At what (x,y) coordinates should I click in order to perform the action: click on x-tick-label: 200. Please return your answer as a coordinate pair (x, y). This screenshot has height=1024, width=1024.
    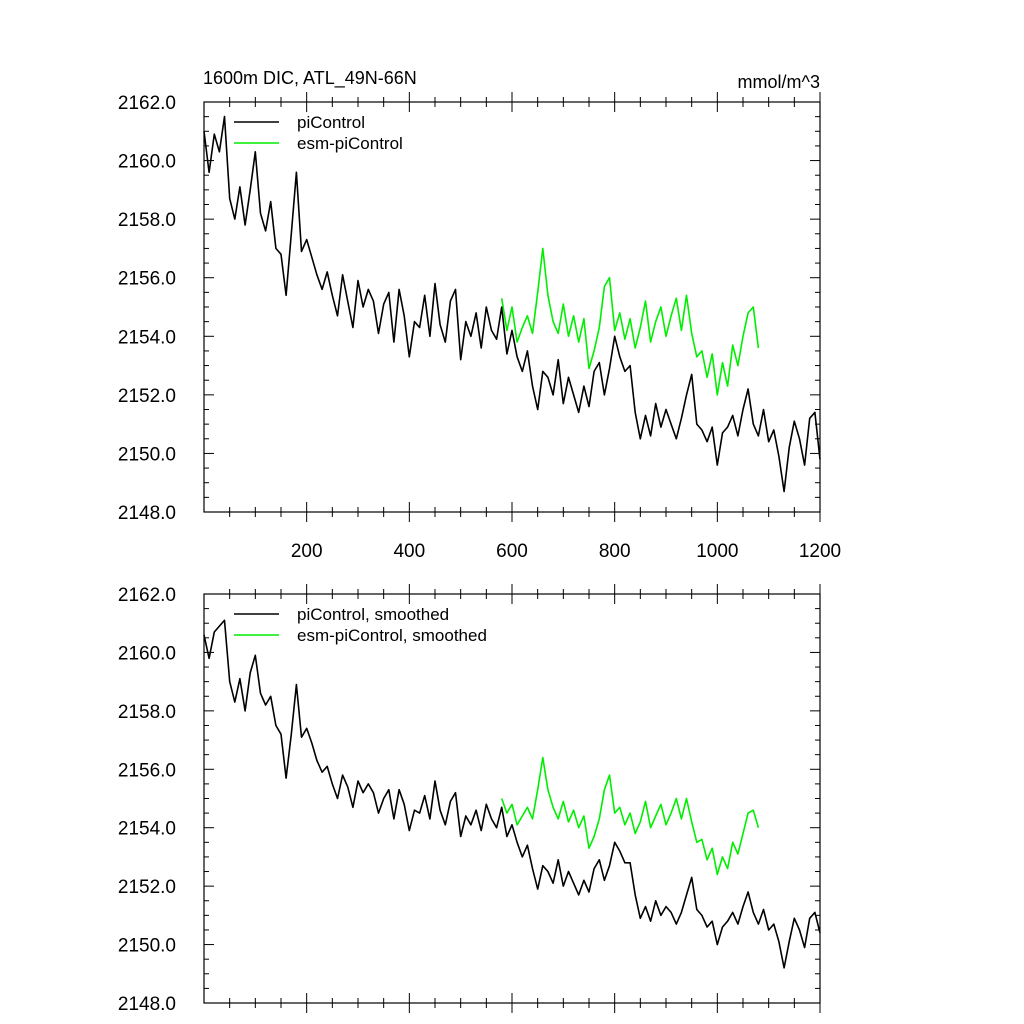
    Looking at the image, I should click on (307, 551).